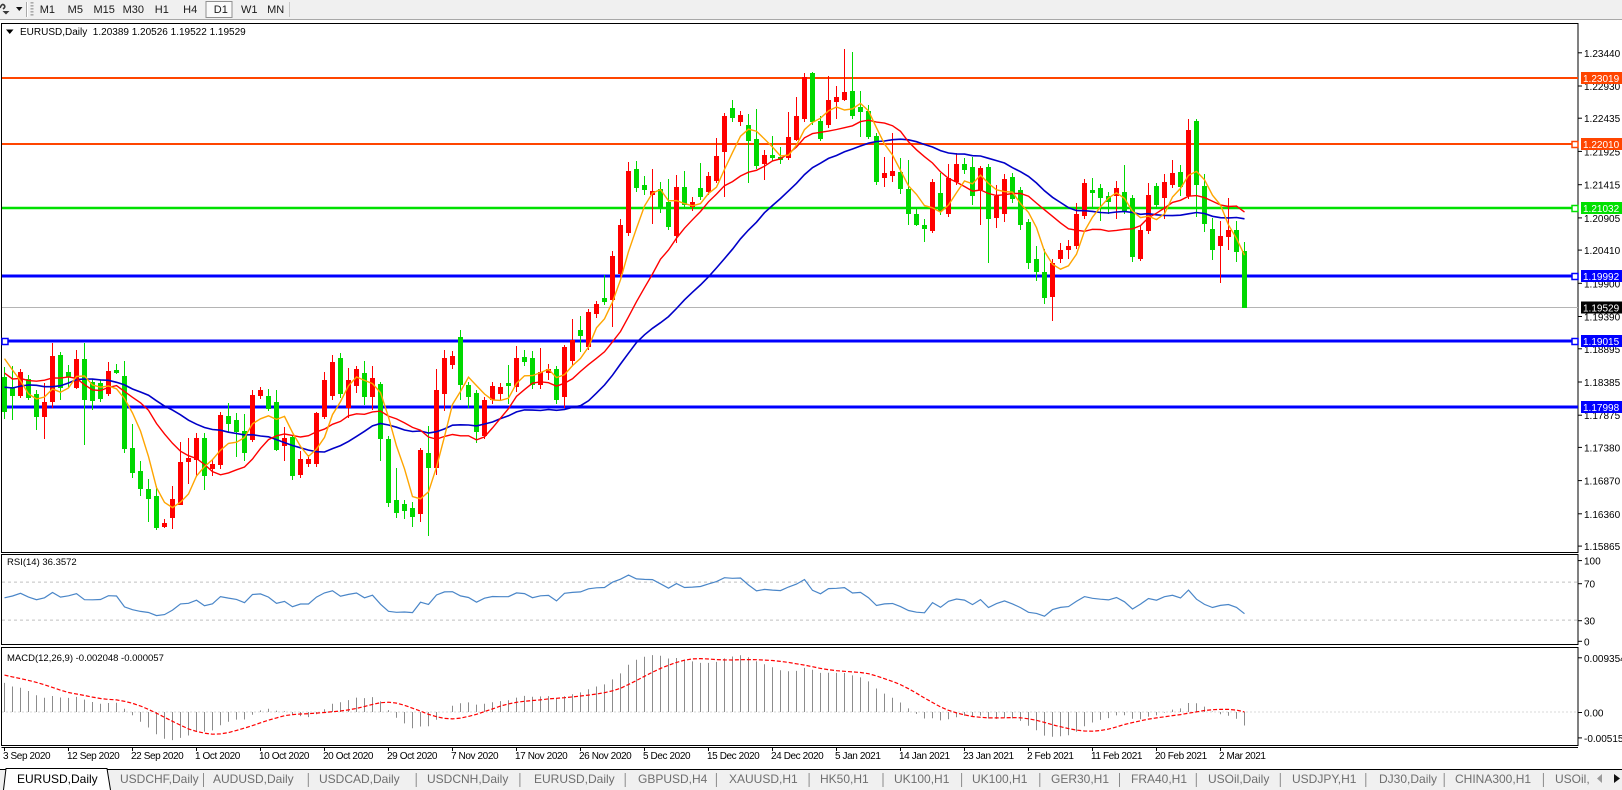 The width and height of the screenshot is (1622, 790). I want to click on svg-text: 5 Dec 2020, so click(667, 756).